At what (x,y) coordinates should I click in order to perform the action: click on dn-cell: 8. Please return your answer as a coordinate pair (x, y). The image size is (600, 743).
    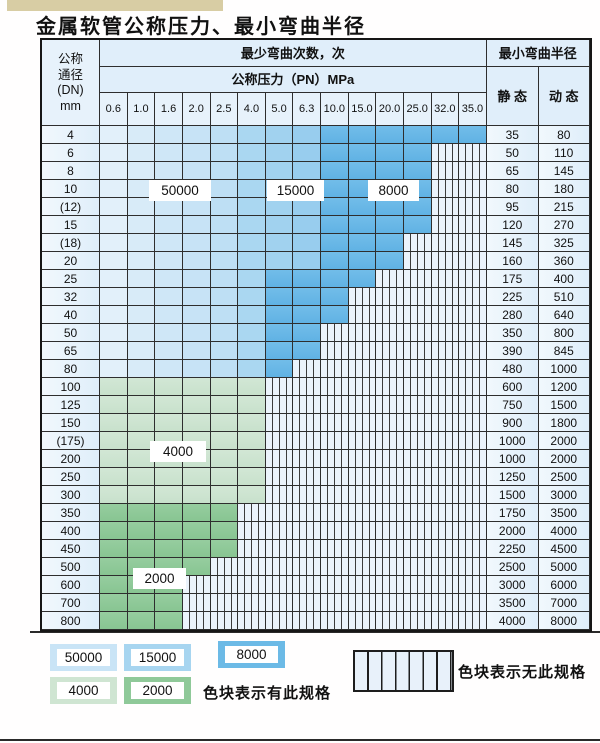
    Looking at the image, I should click on (71, 171).